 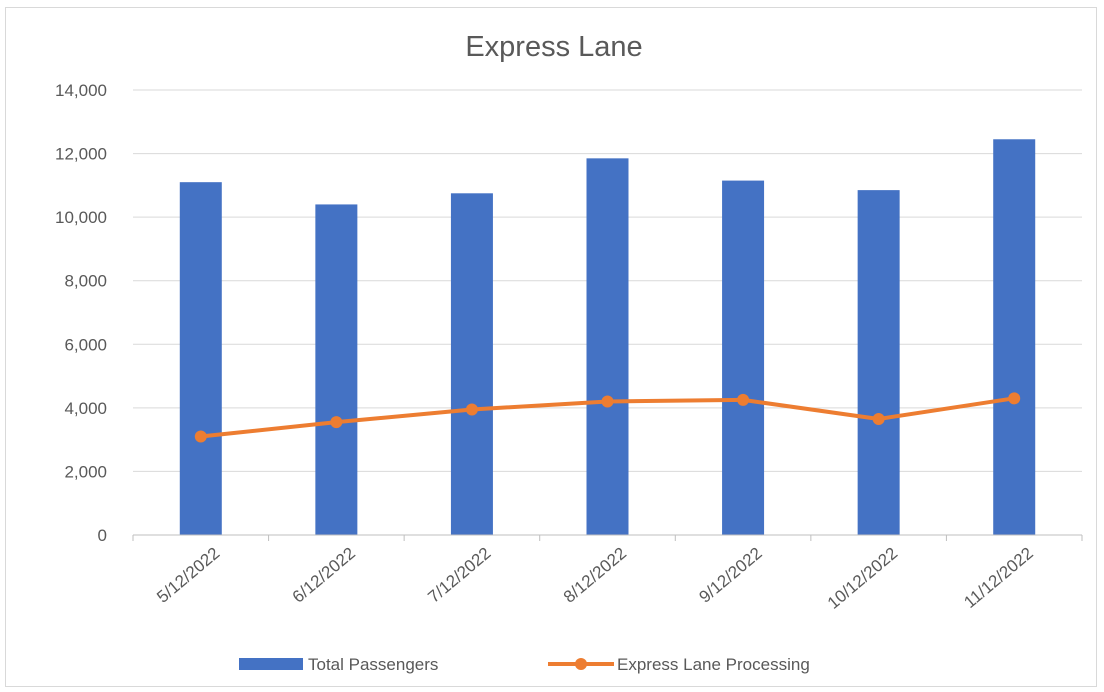 What do you see at coordinates (81, 154) in the screenshot?
I see `y-tick-label: 12,000` at bounding box center [81, 154].